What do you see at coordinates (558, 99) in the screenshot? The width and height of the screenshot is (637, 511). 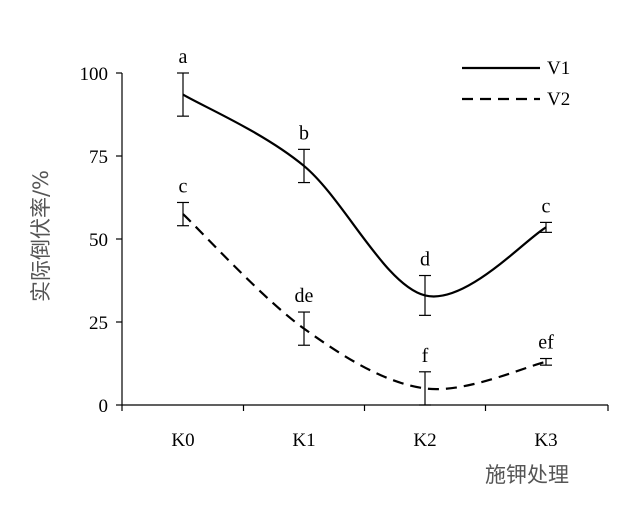 I see `legend-label: V2` at bounding box center [558, 99].